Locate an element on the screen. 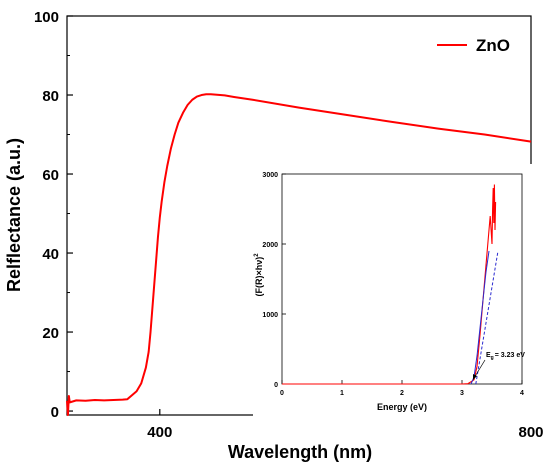 The height and width of the screenshot is (472, 550). inset-eg-prefix: E is located at coordinates (488, 355).